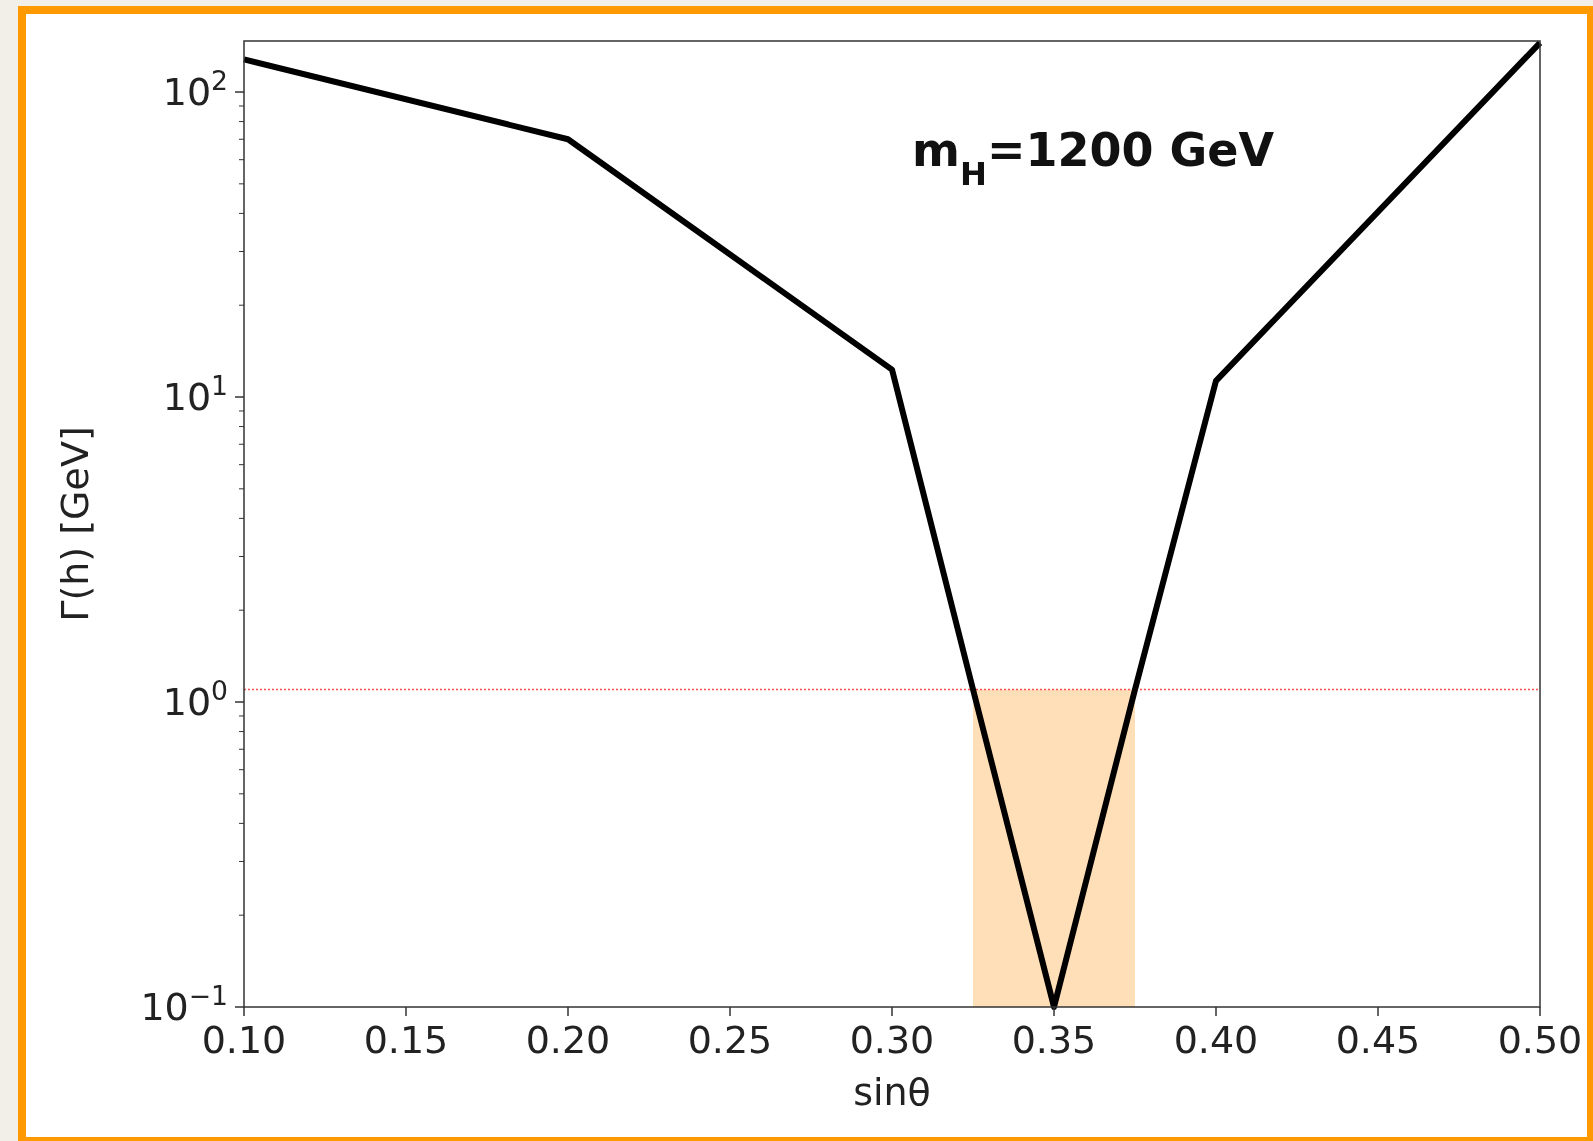 The image size is (1593, 1141). I want to click on x-tick-label: 0.25, so click(730, 1040).